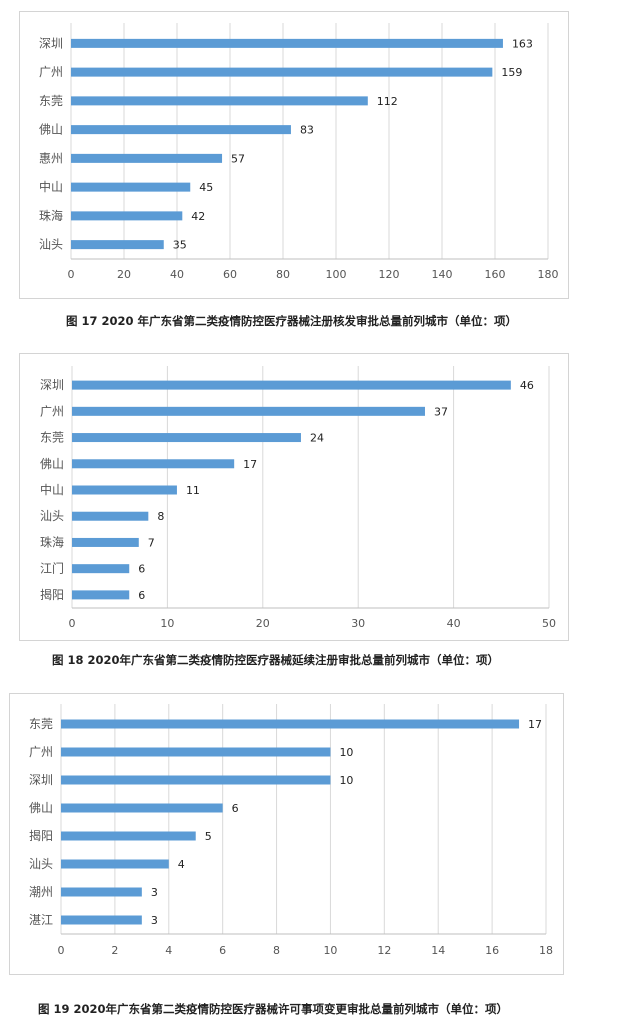 This screenshot has height=1026, width=640. I want to click on c18-category-label: 东莞, so click(52, 438).